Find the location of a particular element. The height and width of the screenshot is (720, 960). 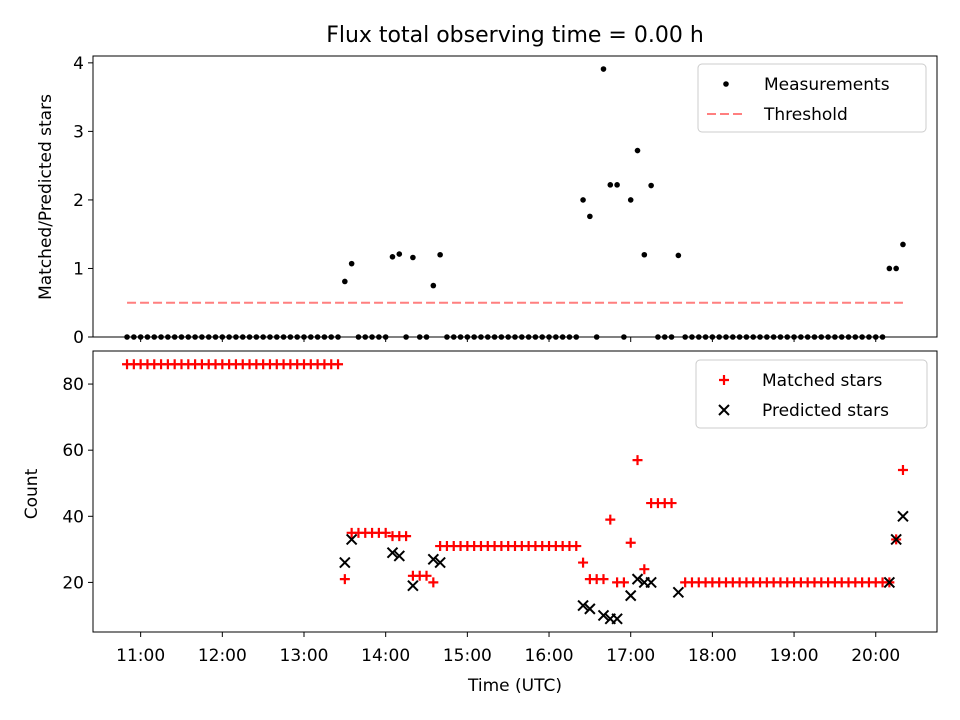

y-tick-label: 4 is located at coordinates (78, 64).